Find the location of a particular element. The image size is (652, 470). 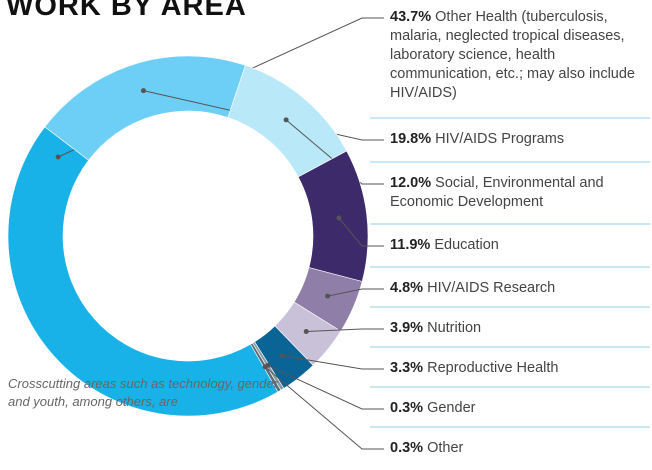

legend-label: Reproductive Health is located at coordinates (493, 368).